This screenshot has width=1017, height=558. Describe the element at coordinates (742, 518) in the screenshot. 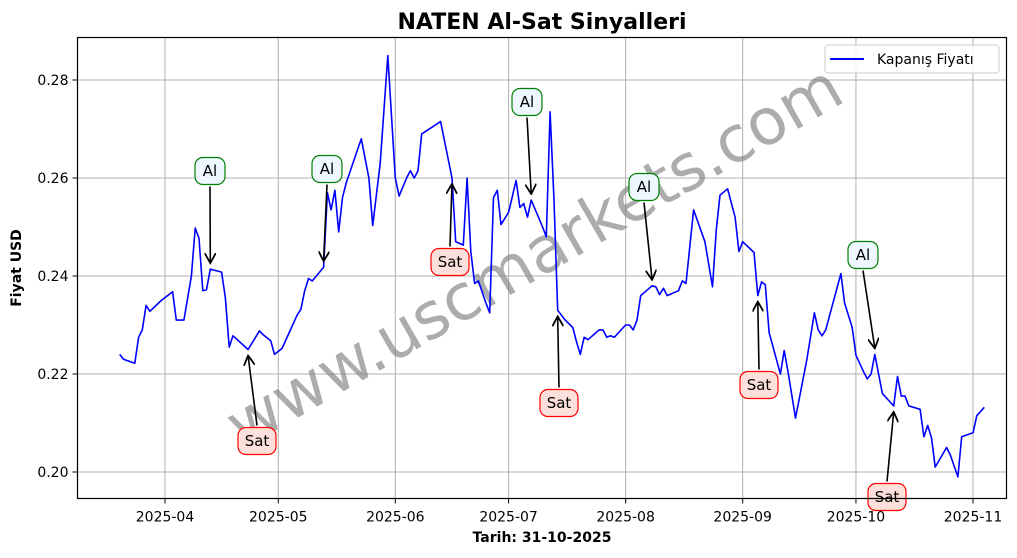

I see `x-tick-label: 2025-09` at that location.